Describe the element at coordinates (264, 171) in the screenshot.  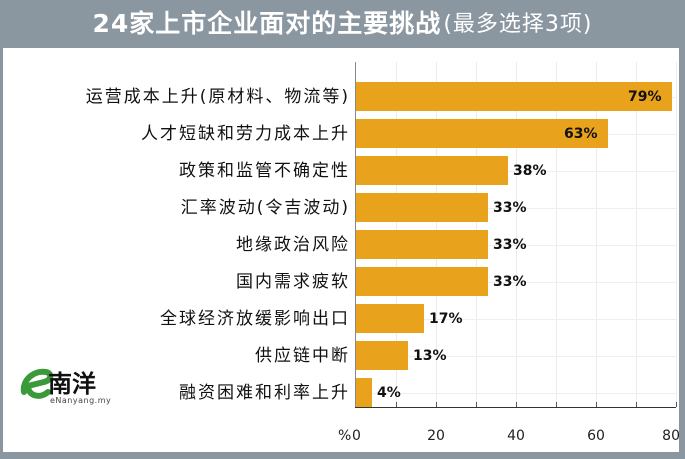
I see `category-label: 政策和监管不确定性` at that location.